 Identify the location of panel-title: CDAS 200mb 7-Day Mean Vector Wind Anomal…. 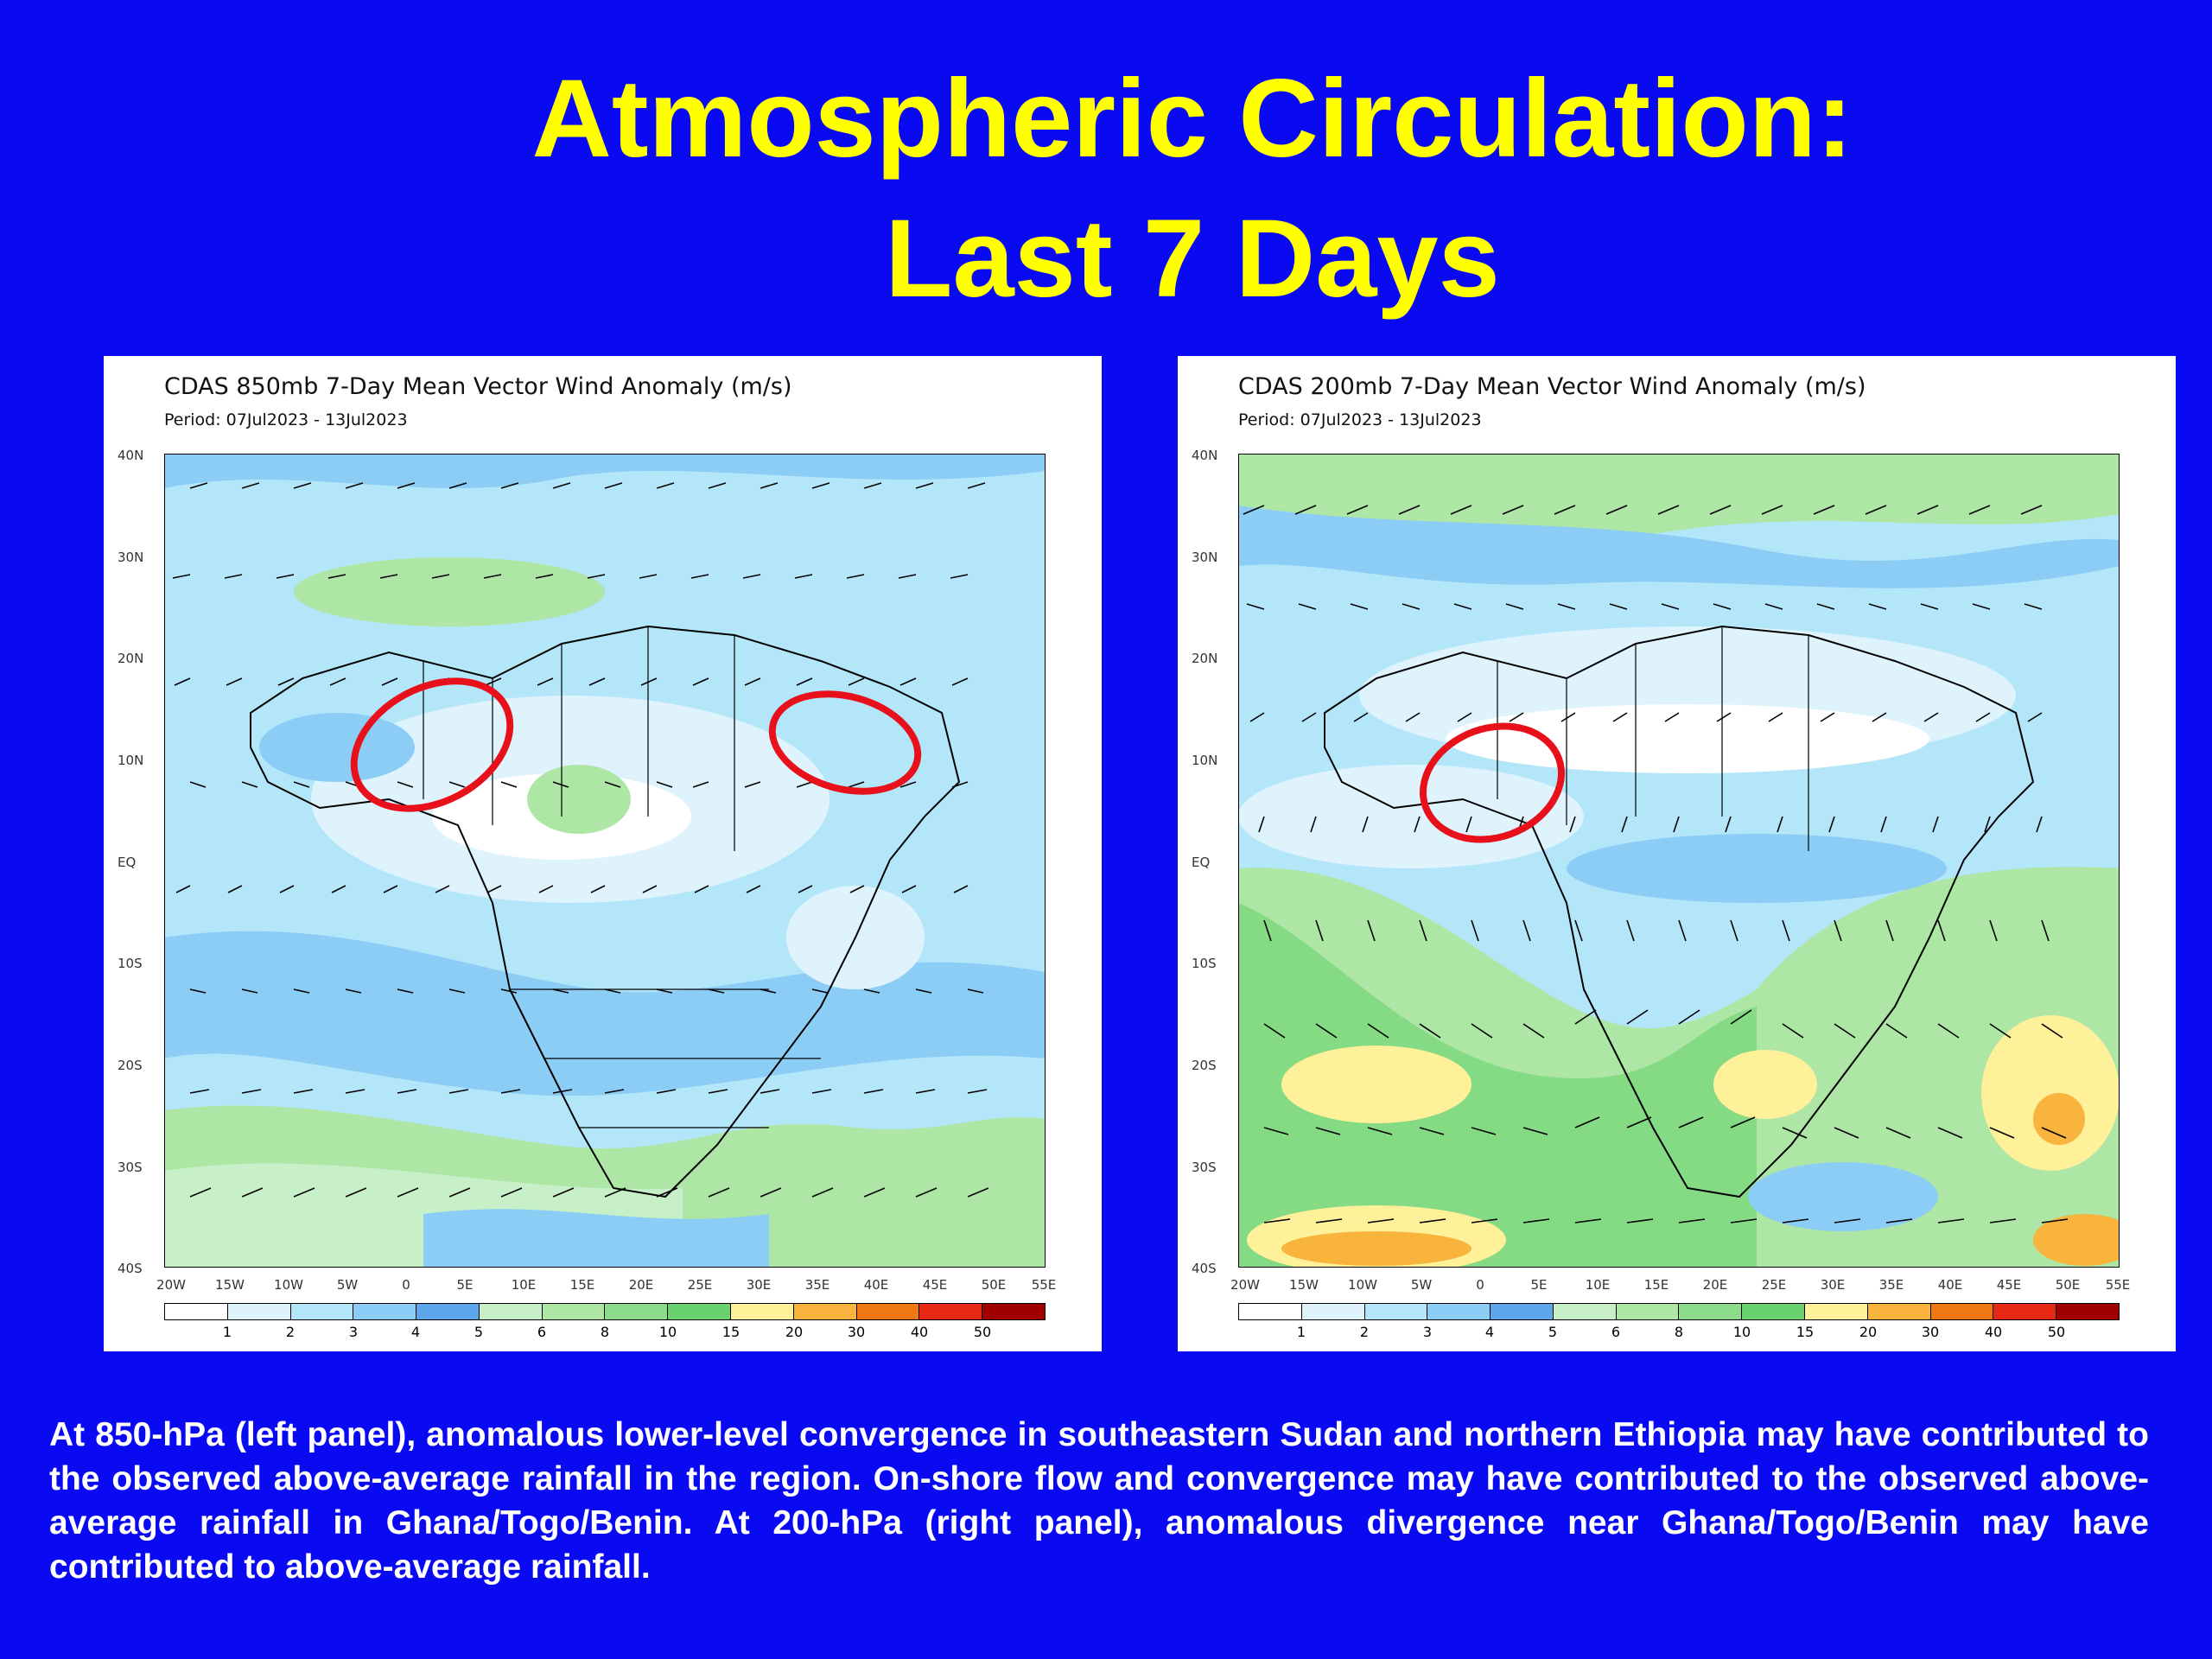
(1552, 386).